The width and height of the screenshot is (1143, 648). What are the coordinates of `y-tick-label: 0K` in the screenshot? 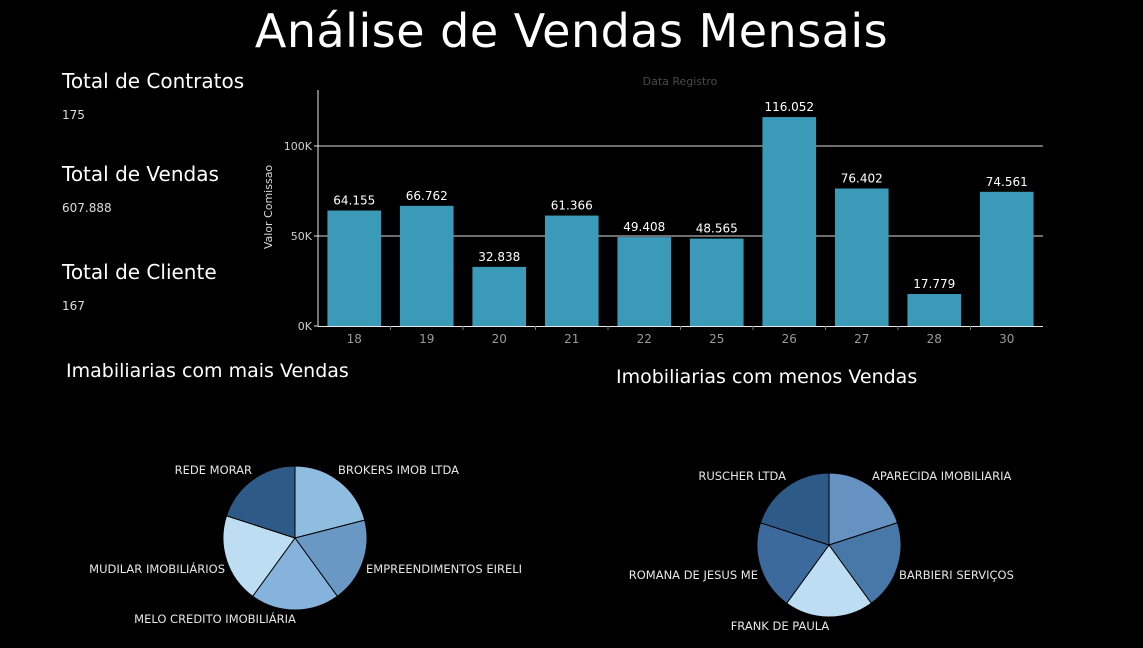 It's located at (305, 326).